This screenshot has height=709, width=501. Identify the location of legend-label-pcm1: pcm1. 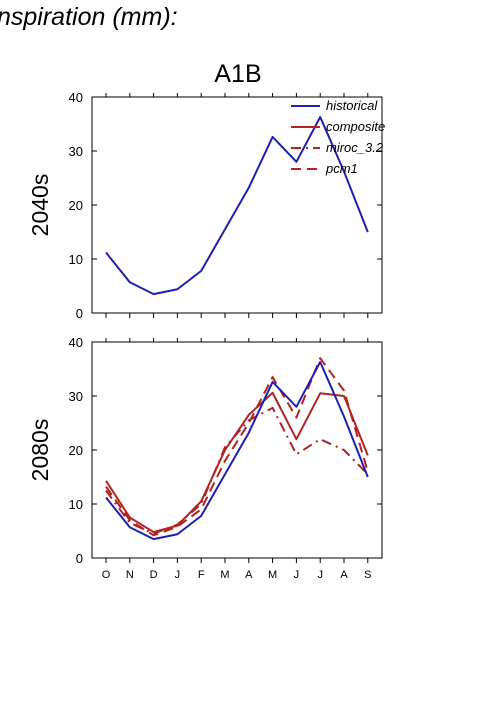
(341, 168).